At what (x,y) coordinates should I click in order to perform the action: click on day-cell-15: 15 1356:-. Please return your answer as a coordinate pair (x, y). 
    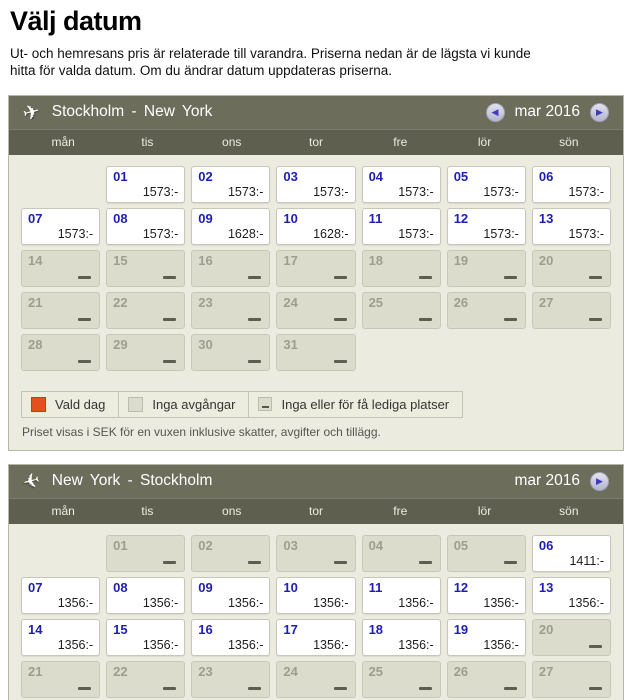
    Looking at the image, I should click on (146, 637).